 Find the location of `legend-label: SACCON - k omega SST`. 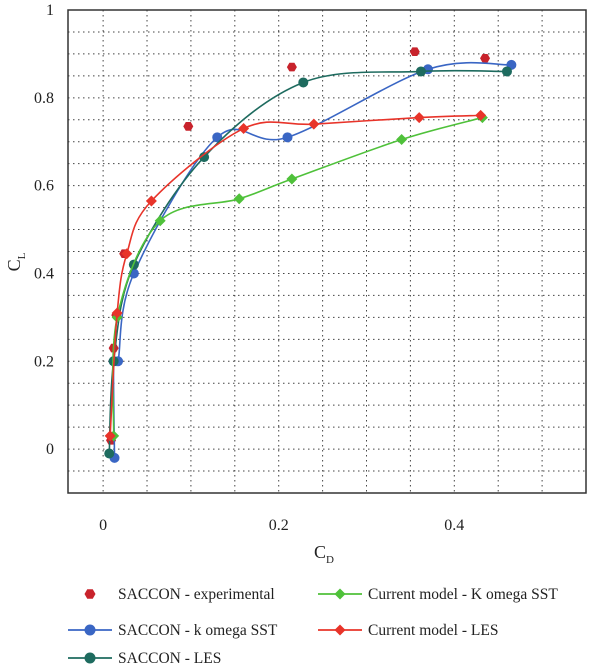

legend-label: SACCON - k omega SST is located at coordinates (198, 630).